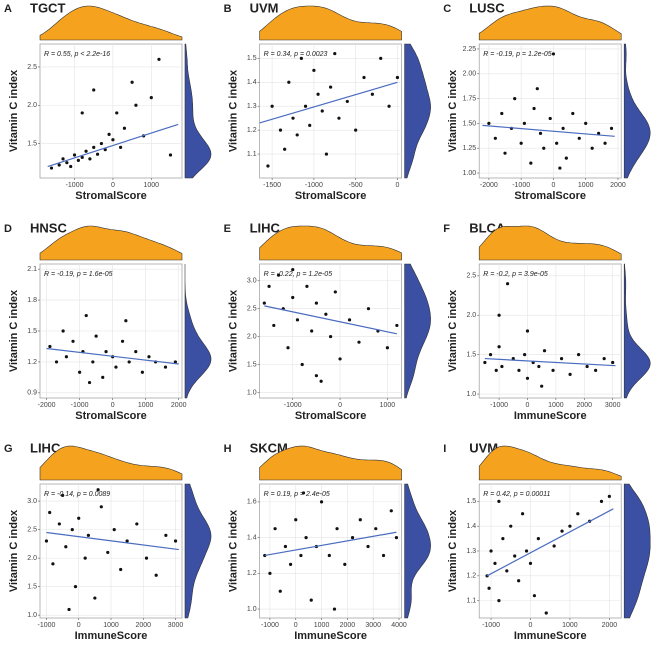 The height and width of the screenshot is (660, 659). Describe the element at coordinates (47, 405) in the screenshot. I see `x-tick-label: -2000` at that location.